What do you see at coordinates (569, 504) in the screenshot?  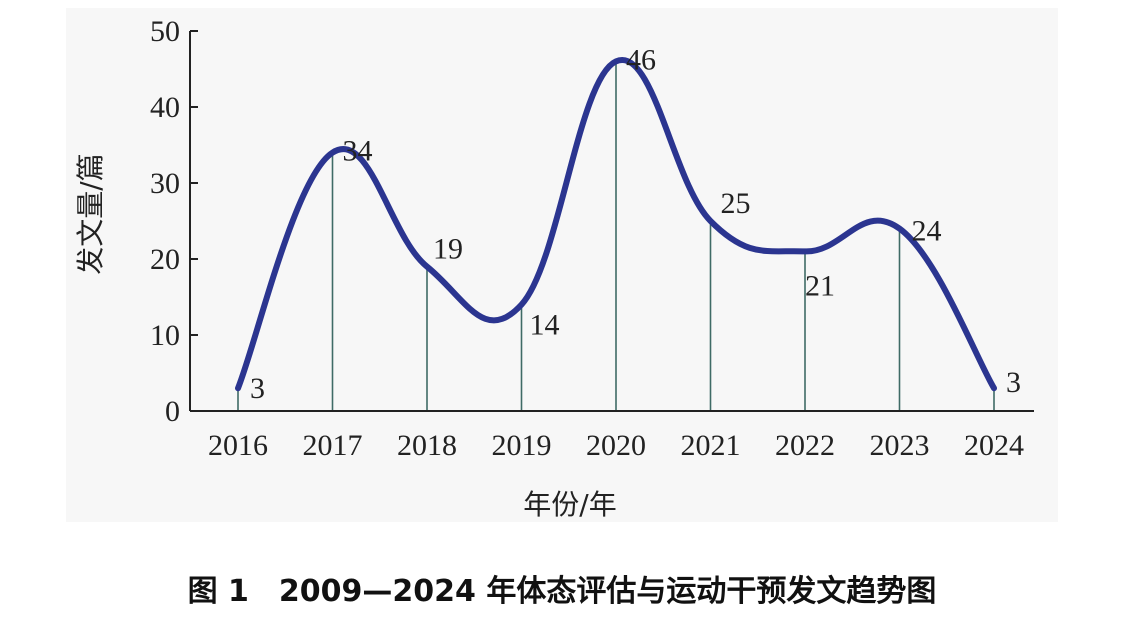 I see `x-axis-title: 年份/年` at bounding box center [569, 504].